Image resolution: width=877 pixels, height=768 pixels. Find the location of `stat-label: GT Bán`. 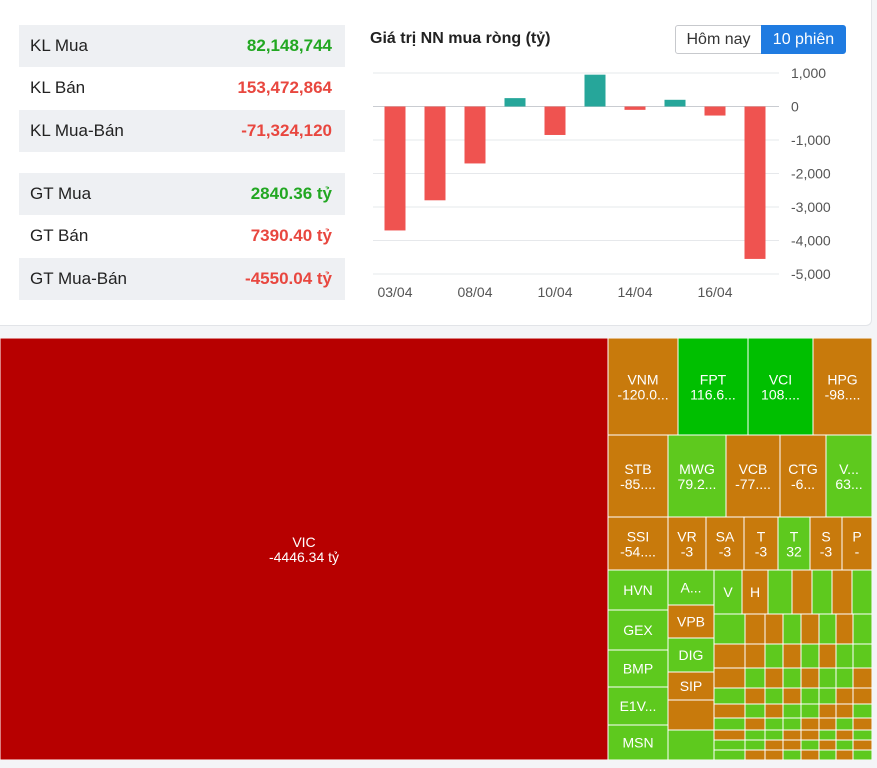

stat-label: GT Bán is located at coordinates (59, 235).